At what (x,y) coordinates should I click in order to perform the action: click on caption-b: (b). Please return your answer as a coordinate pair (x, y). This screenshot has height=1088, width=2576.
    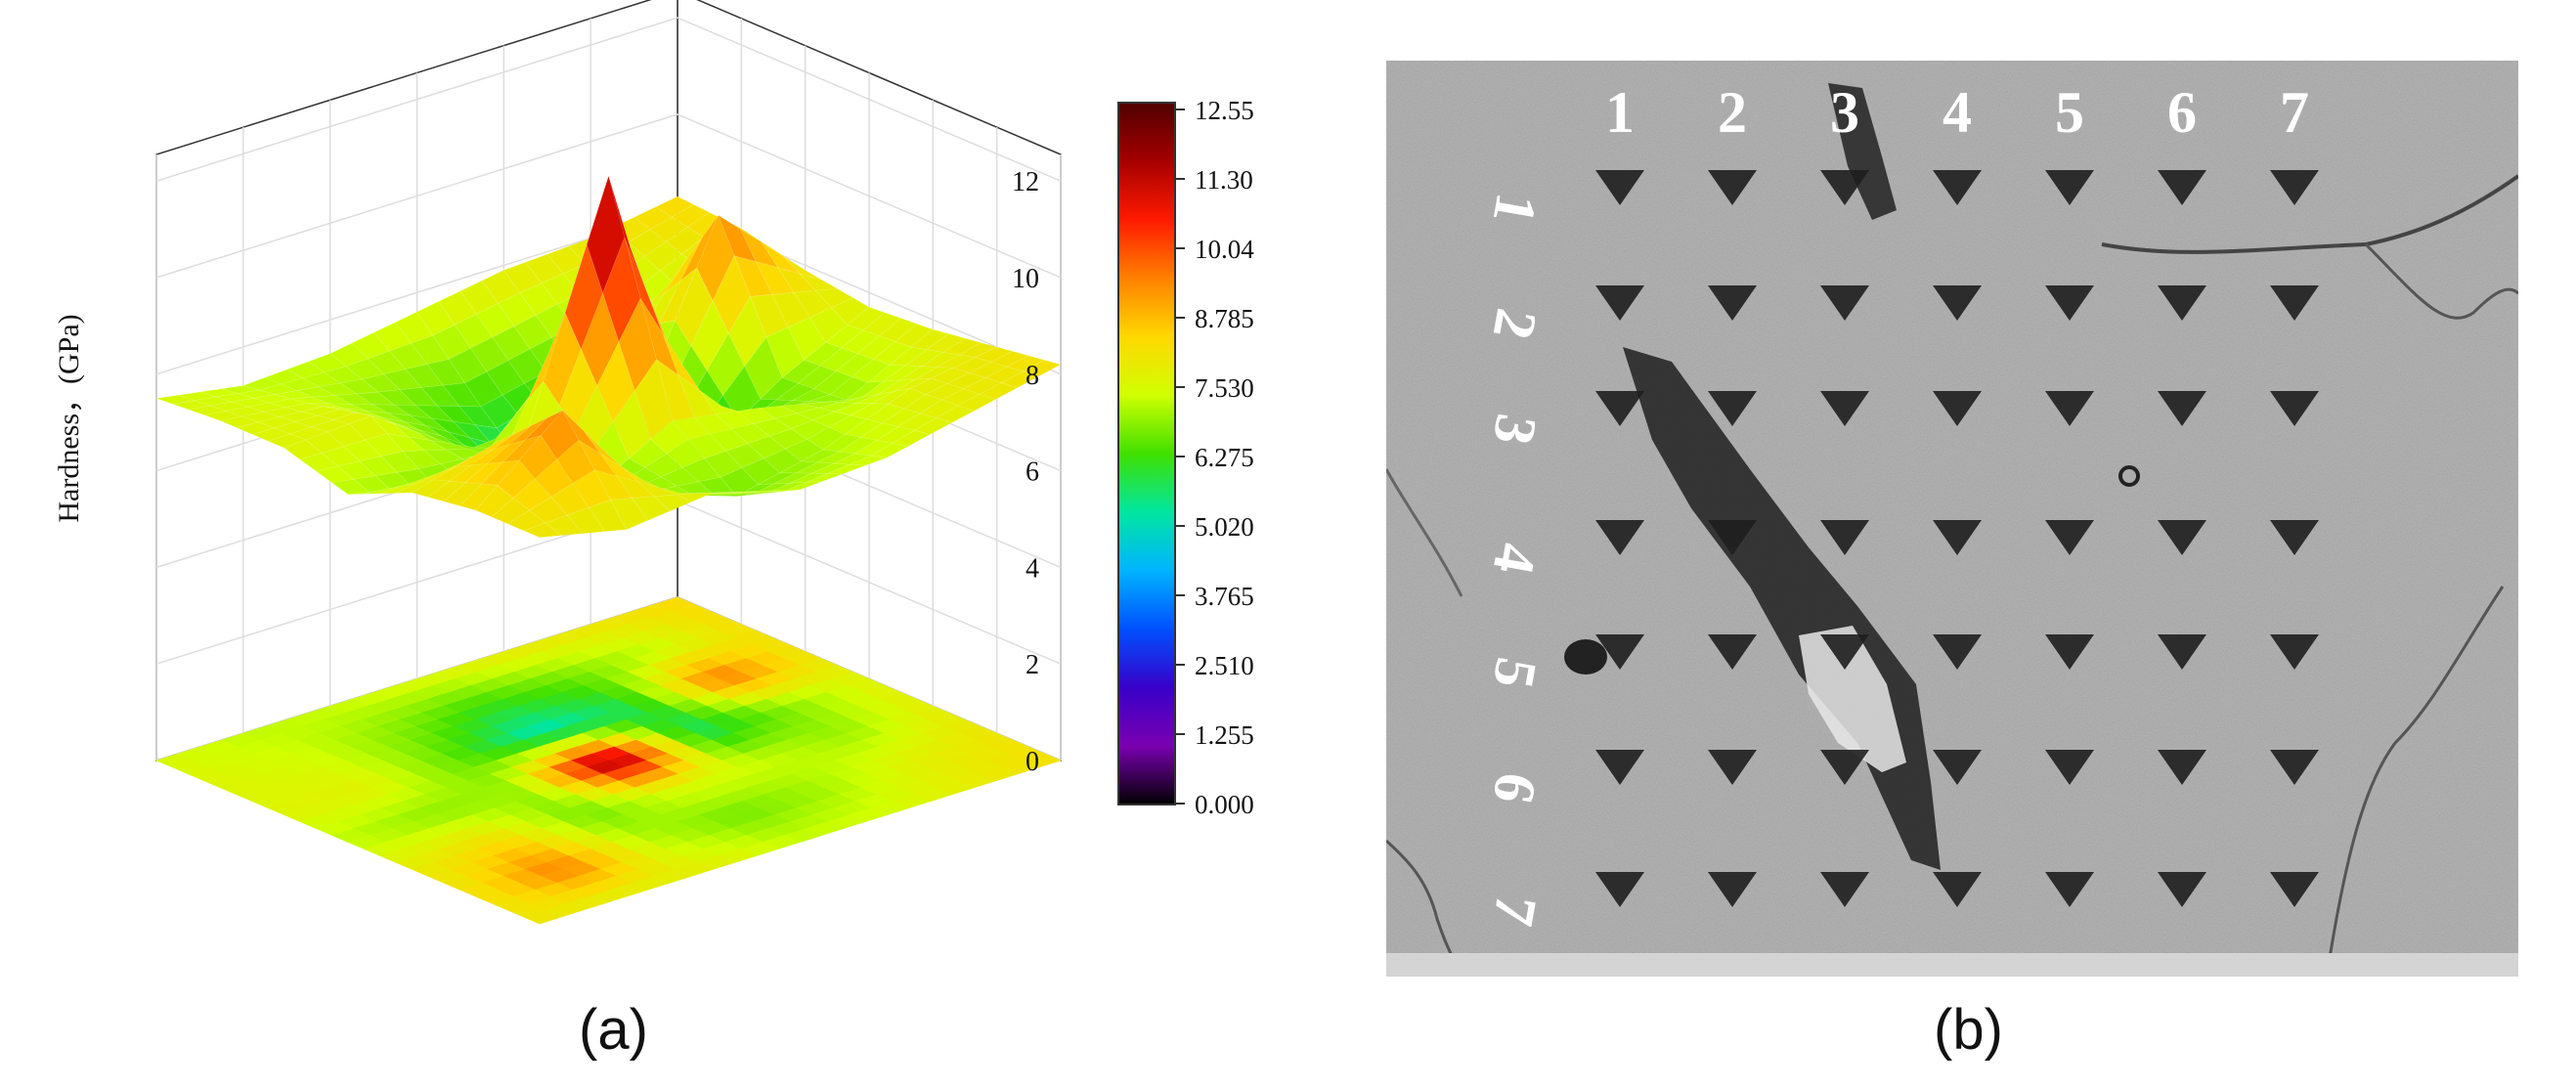
    Looking at the image, I should click on (1968, 1030).